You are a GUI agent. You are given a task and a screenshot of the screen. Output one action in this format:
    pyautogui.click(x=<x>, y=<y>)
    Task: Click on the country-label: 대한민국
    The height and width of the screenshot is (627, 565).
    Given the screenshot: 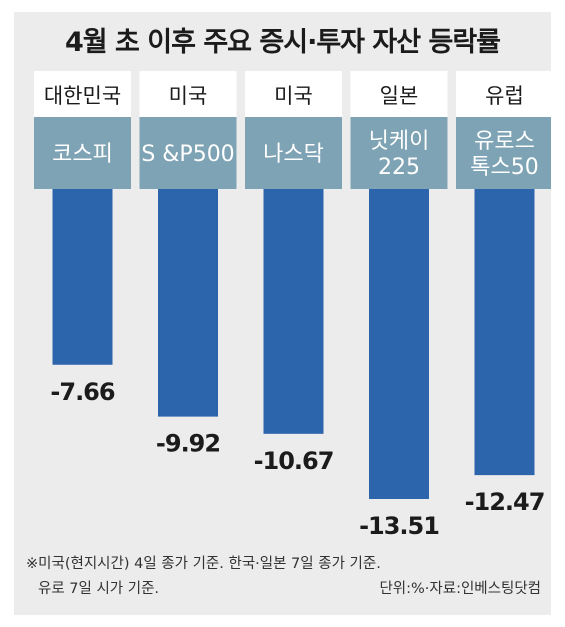 What is the action you would take?
    pyautogui.click(x=82, y=96)
    